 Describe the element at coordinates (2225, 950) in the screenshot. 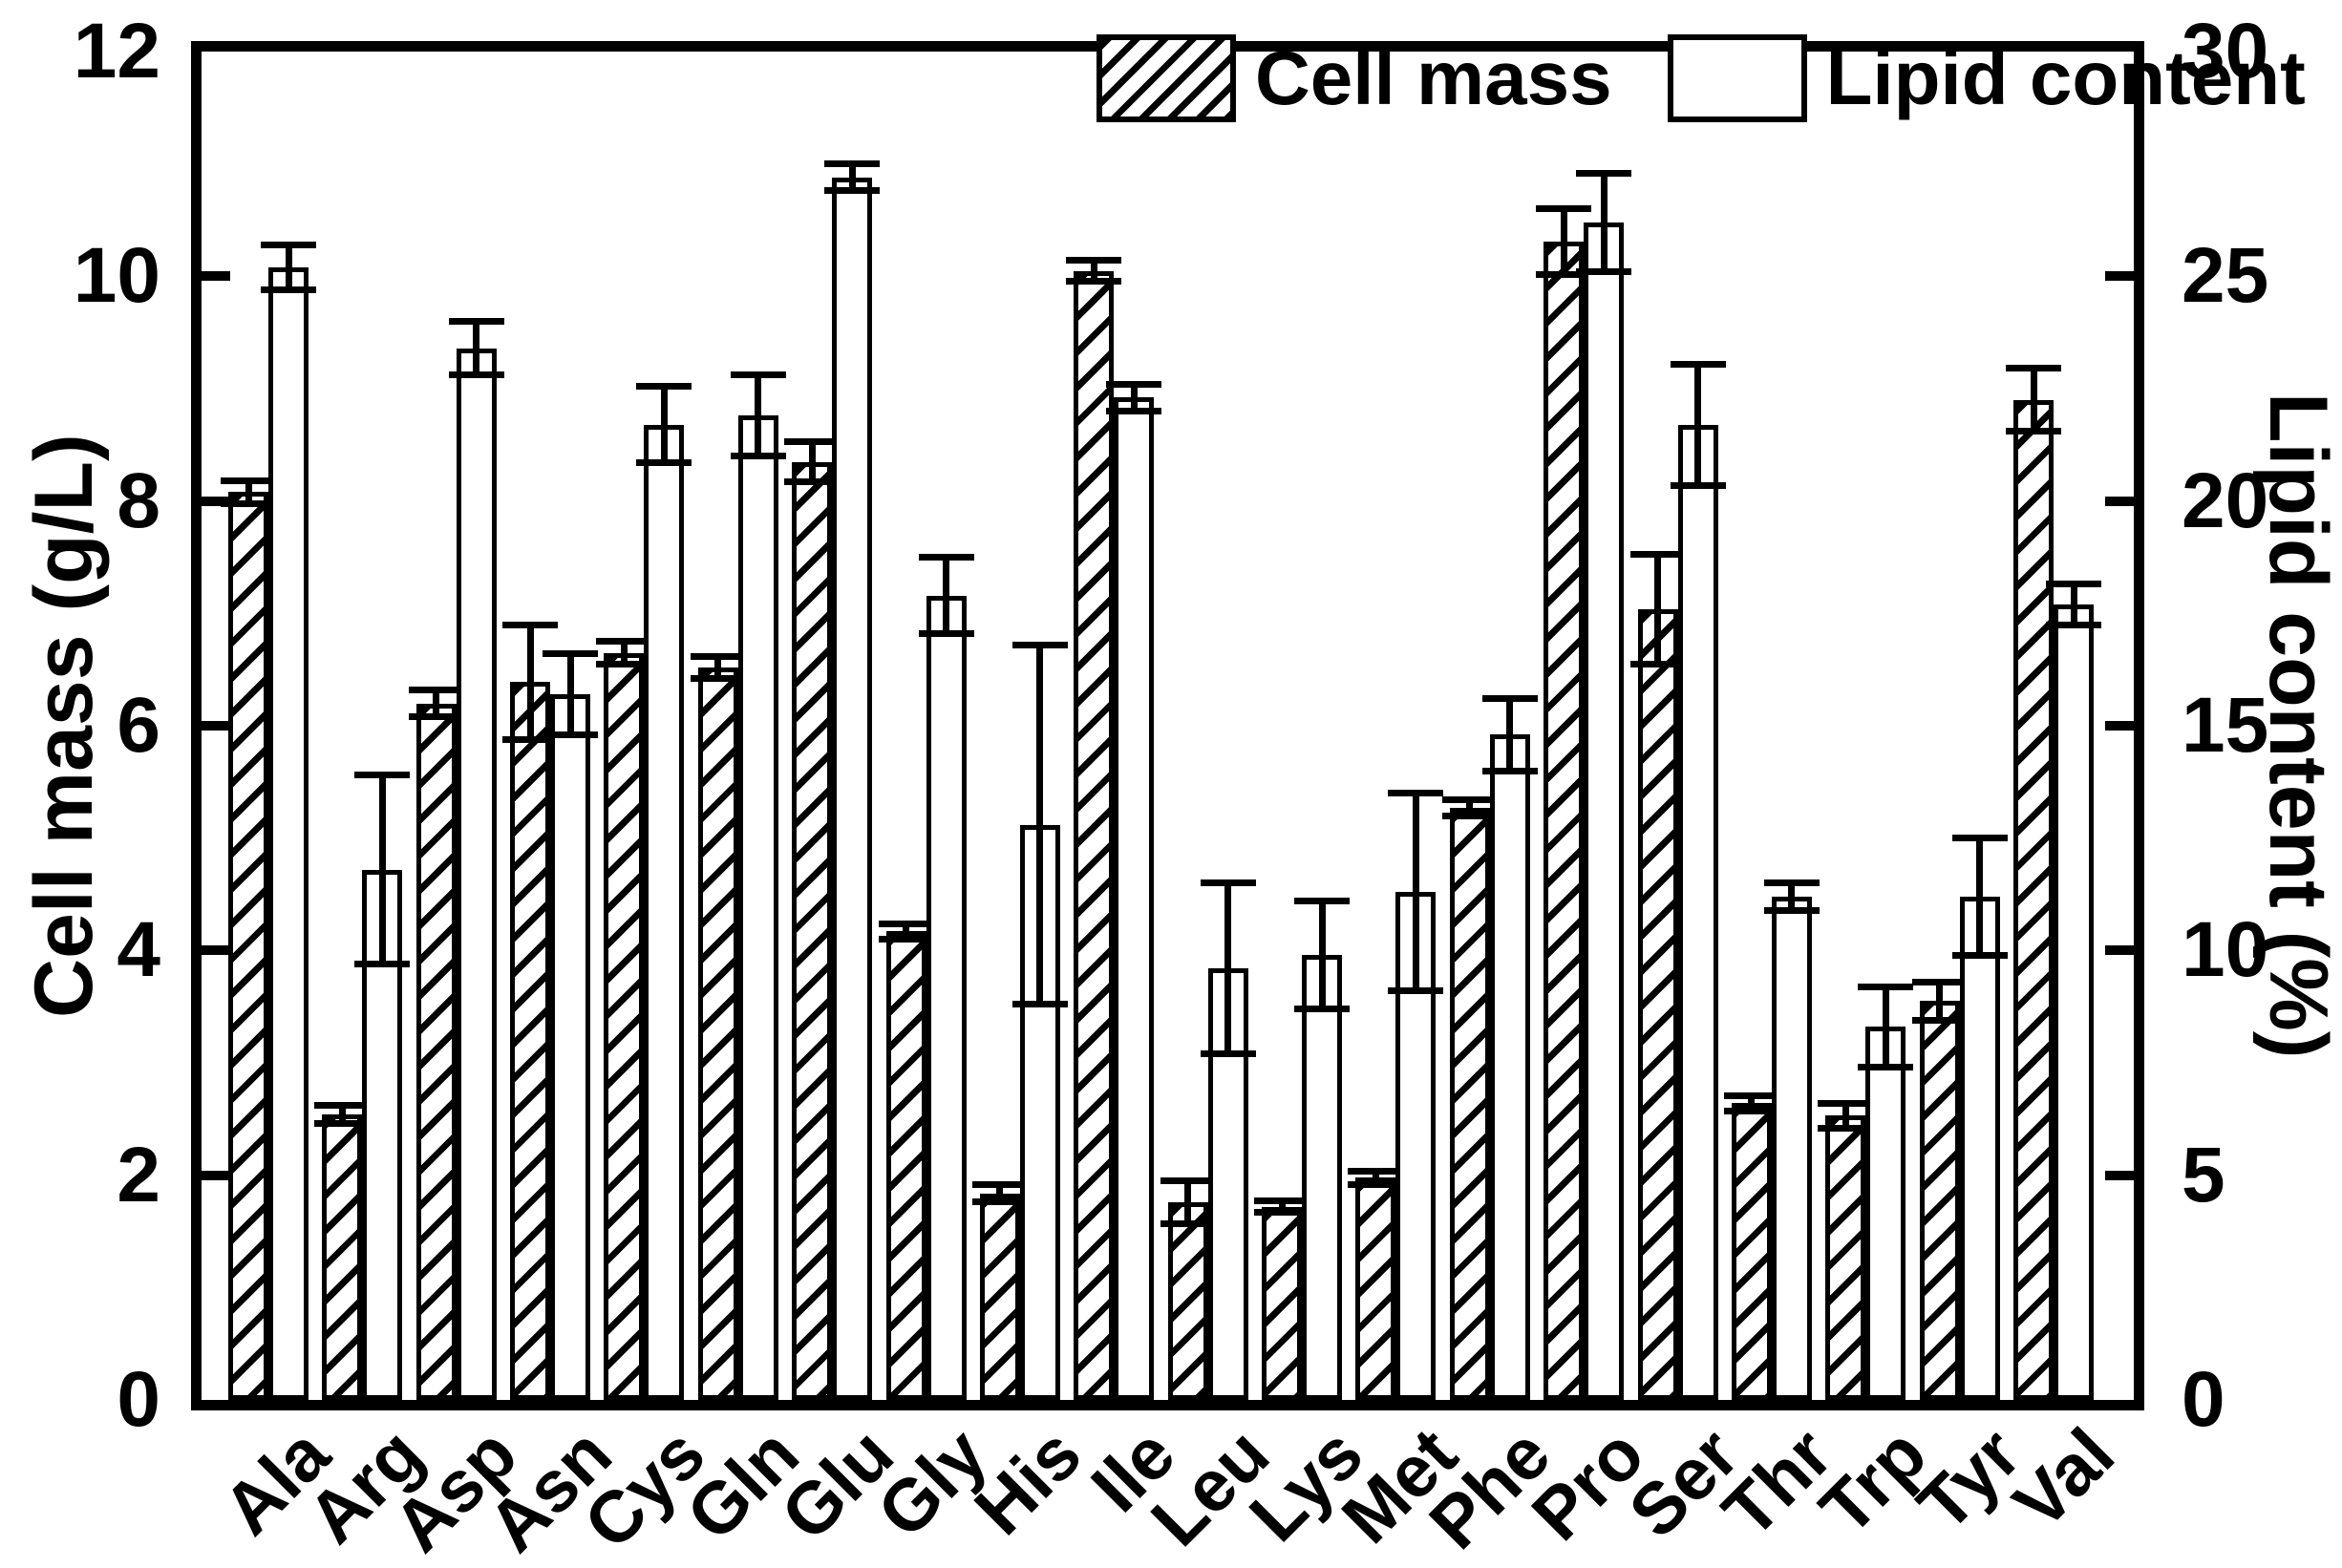

I see `tick-label-right-10: 10` at that location.